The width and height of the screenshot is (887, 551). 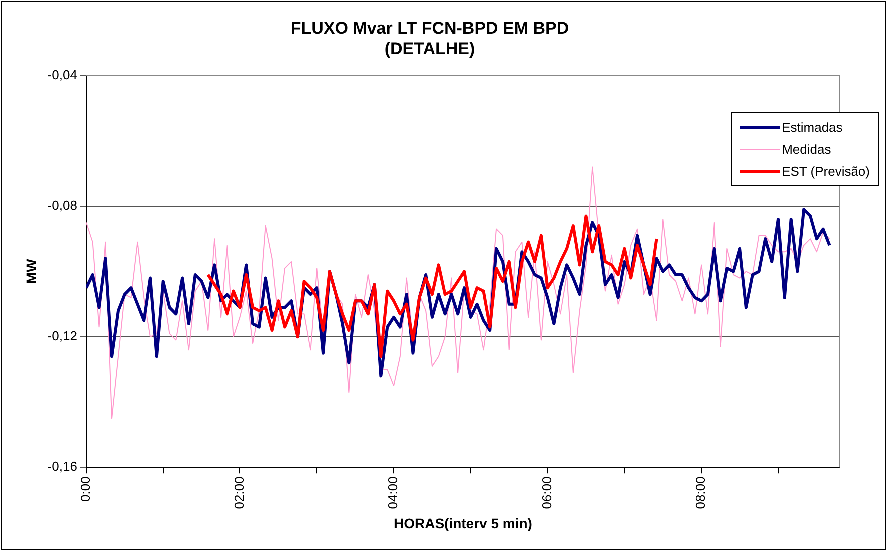 I want to click on y-tick-label: -0,16, so click(x=63, y=466).